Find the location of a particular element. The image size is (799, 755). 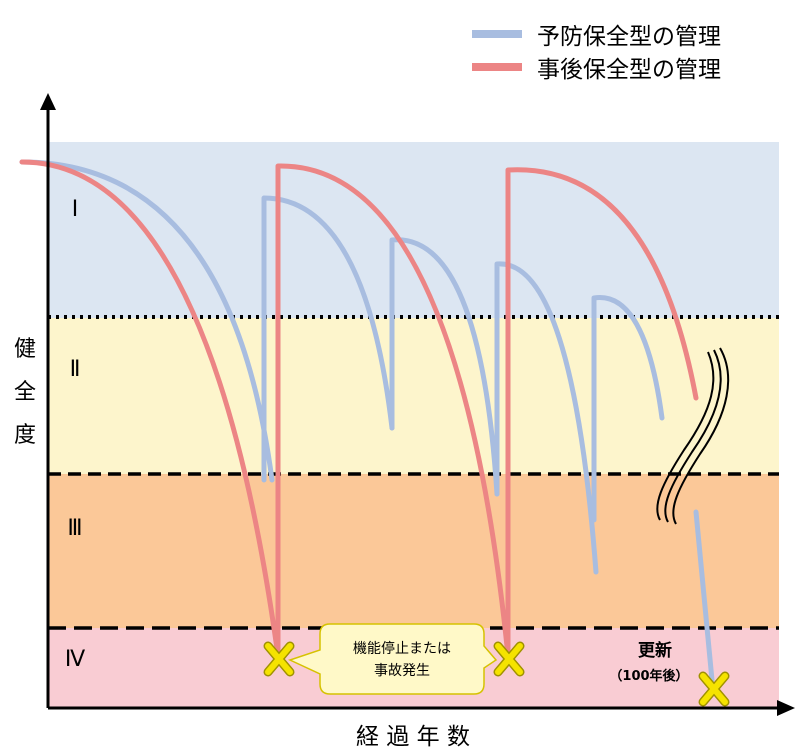

y-axis-label-char-1: 健 is located at coordinates (25, 349).